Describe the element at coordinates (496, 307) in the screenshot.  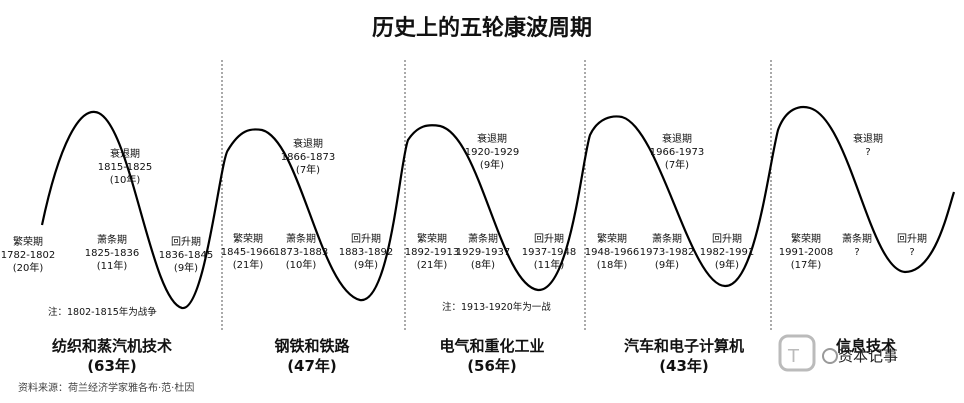
I see `note-ww1: 注：1913-1920年为一战` at that location.